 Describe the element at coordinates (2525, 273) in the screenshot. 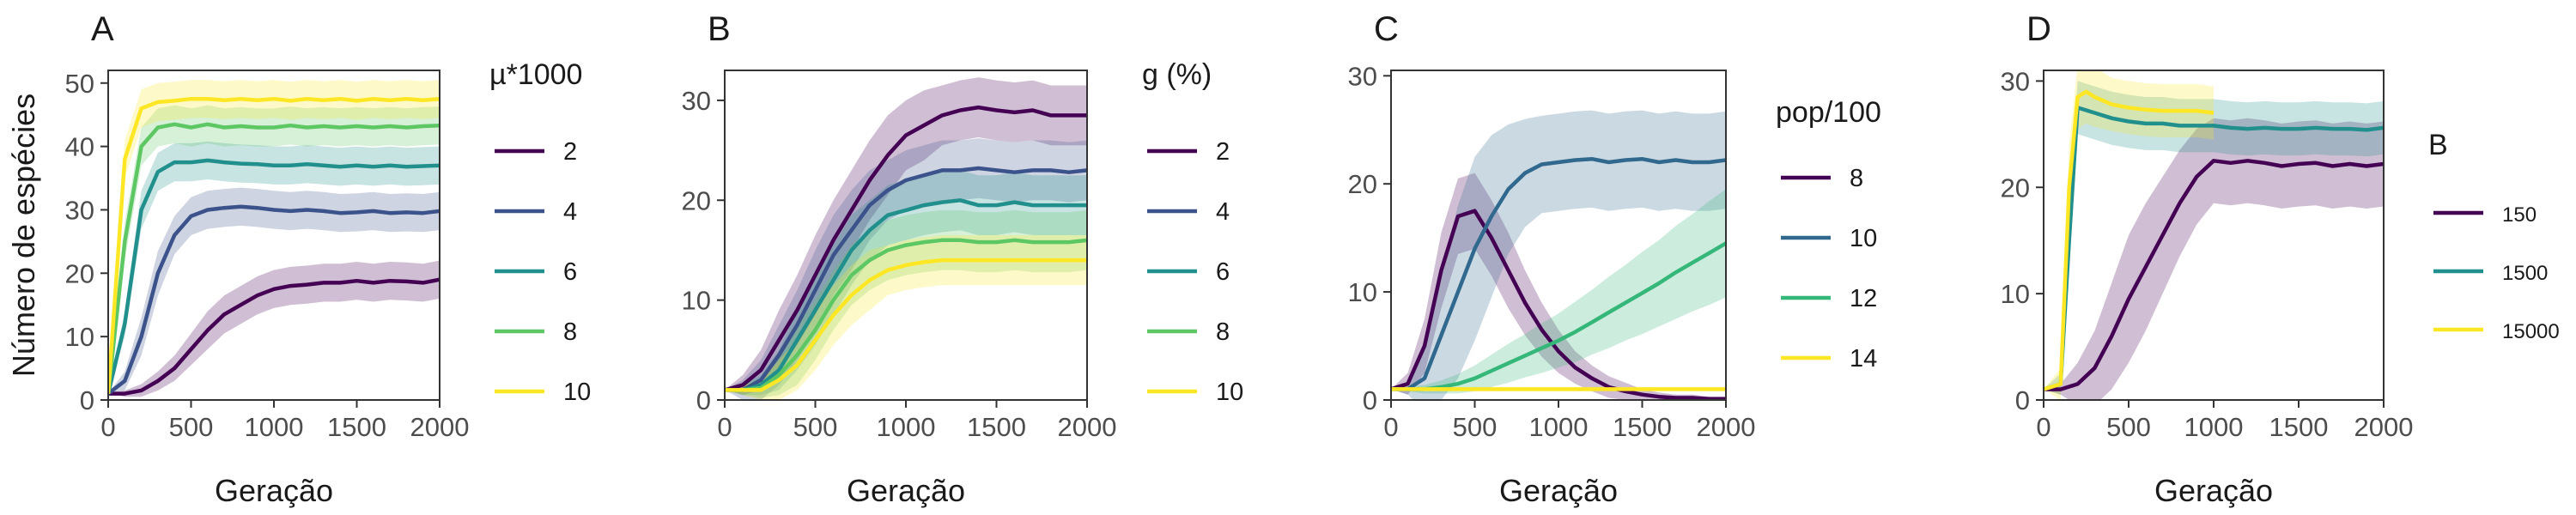

I see `legend-label-1500: 1500` at that location.